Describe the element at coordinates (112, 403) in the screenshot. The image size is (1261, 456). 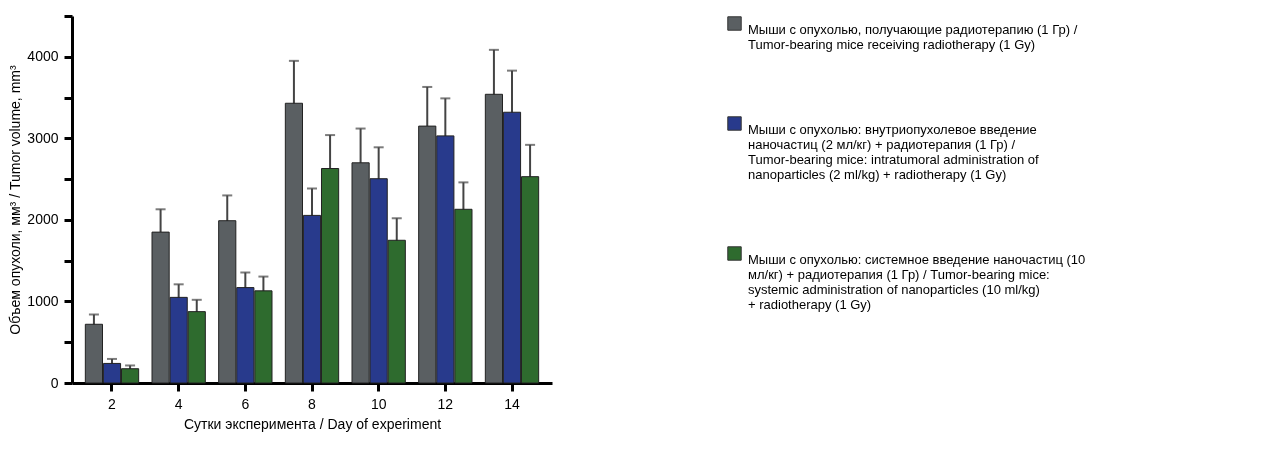
I see `x-tick-label: 2` at that location.